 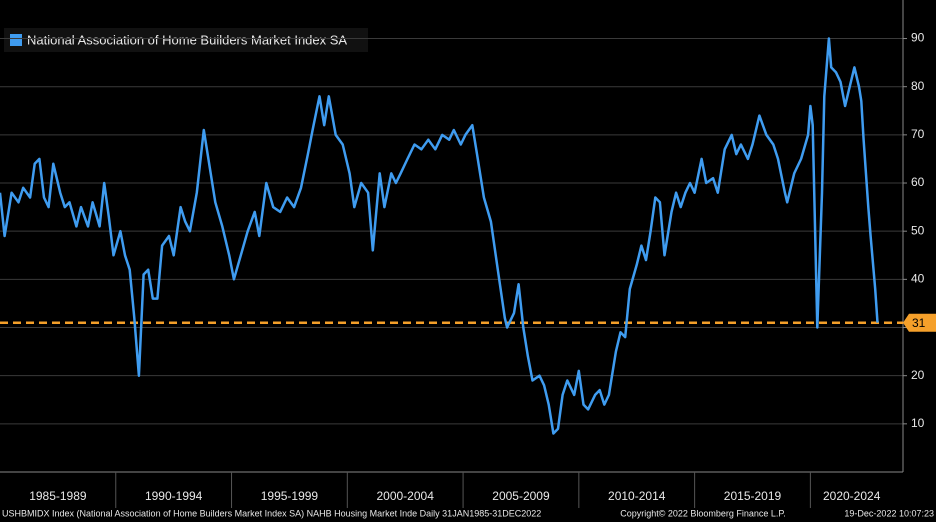 I want to click on y-tick-label: 40, so click(x=918, y=279).